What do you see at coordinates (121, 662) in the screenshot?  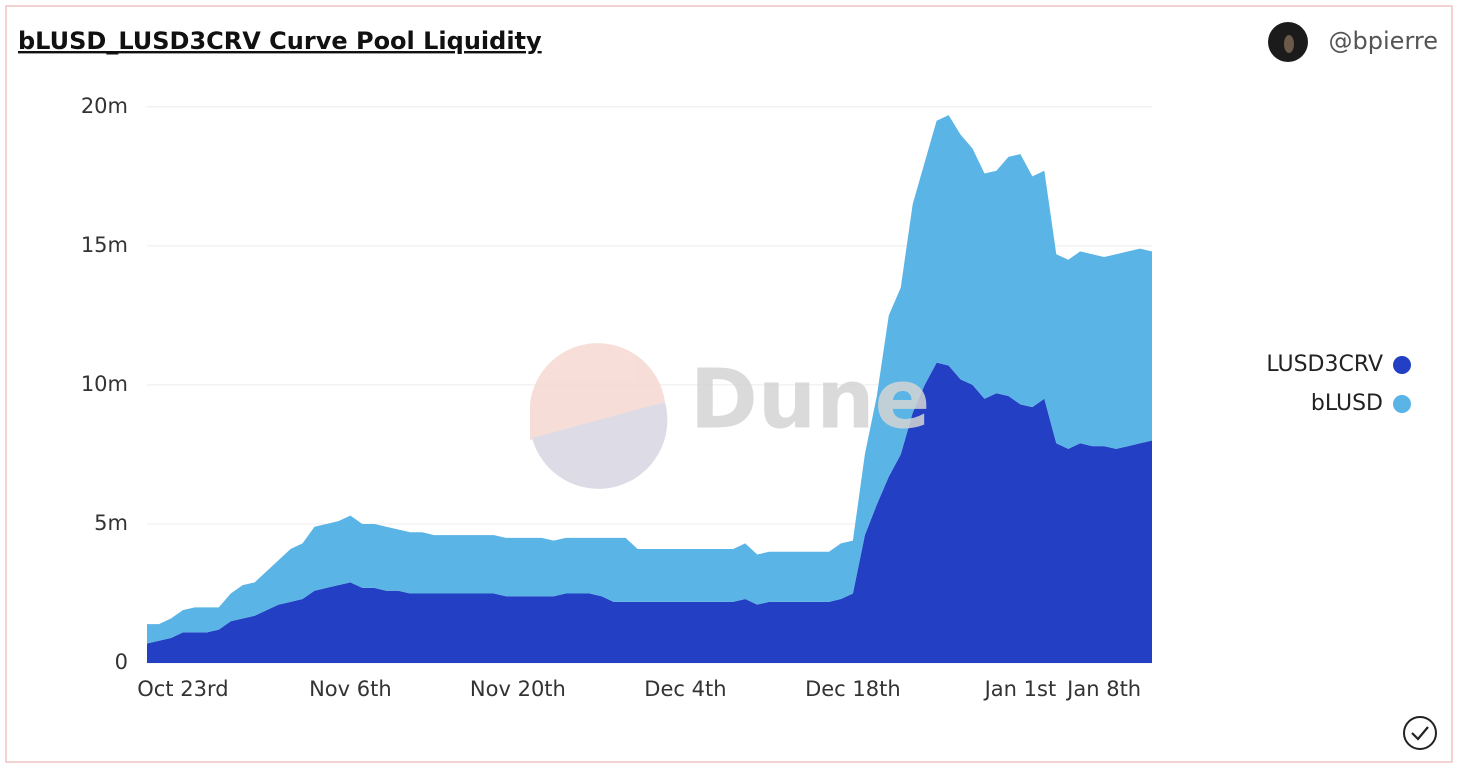 I see `y-tick-label: 0` at bounding box center [121, 662].